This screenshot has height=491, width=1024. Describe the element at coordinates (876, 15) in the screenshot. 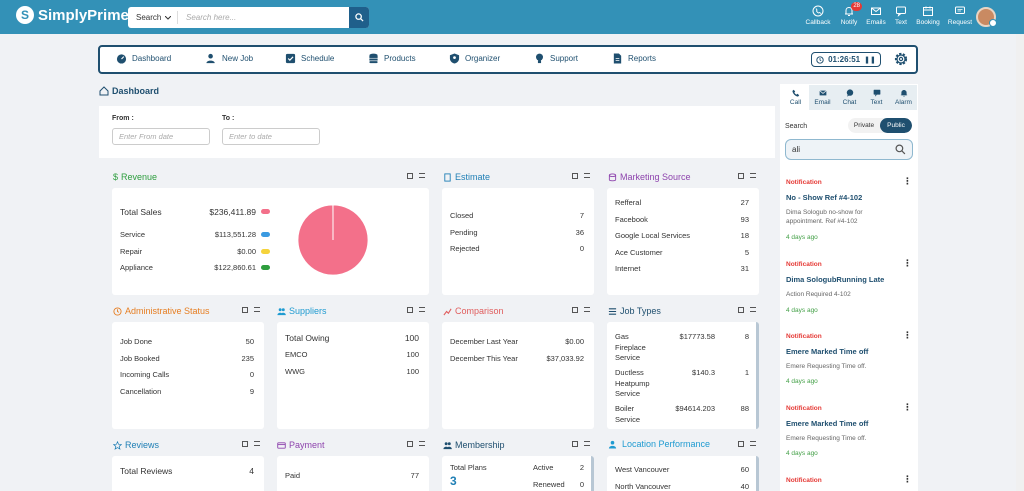

I see `emails-button: Emails` at that location.